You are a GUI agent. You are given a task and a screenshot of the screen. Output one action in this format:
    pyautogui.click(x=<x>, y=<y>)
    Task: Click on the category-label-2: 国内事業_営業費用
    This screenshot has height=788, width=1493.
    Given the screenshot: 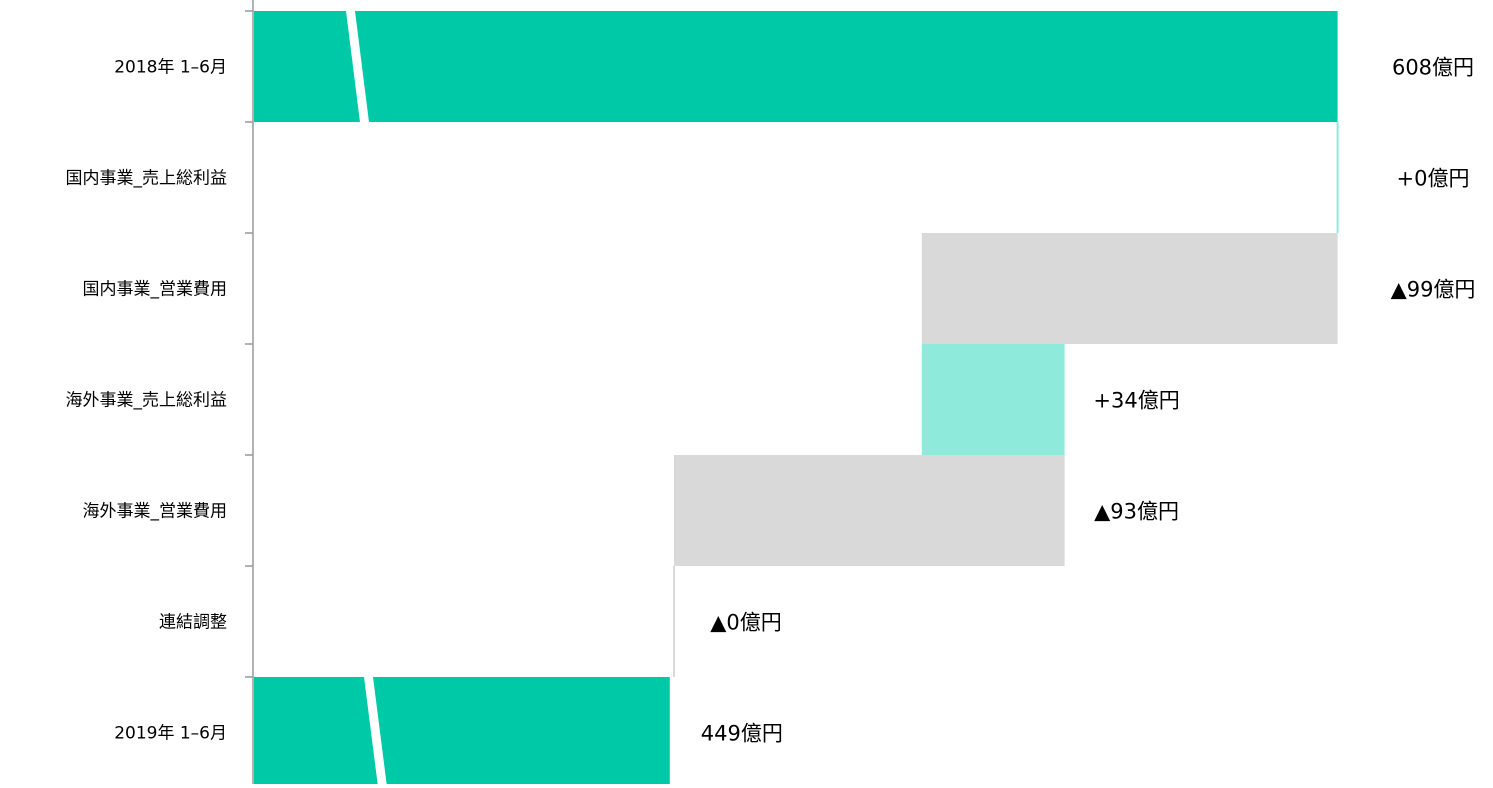 What is the action you would take?
    pyautogui.click(x=155, y=290)
    